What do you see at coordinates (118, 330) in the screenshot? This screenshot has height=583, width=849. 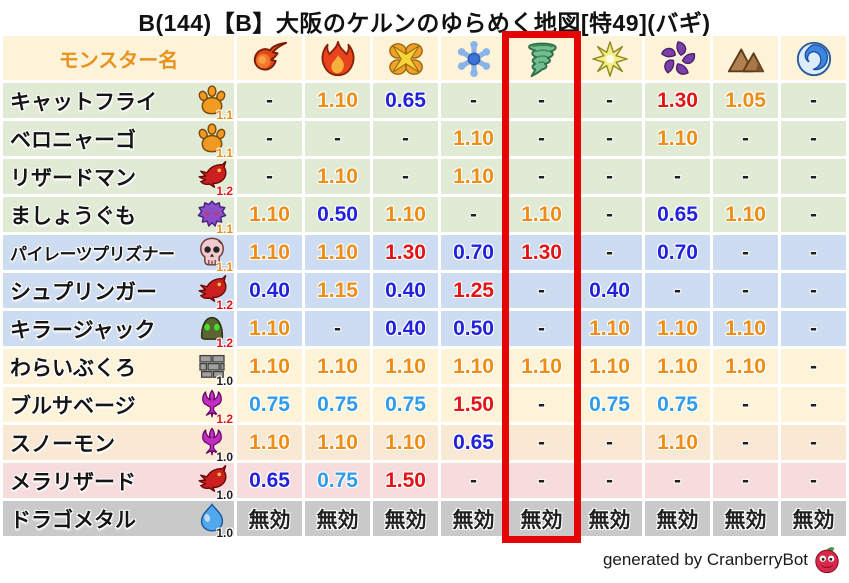 I see `monster-name-cell: キラージャック 1.2` at bounding box center [118, 330].